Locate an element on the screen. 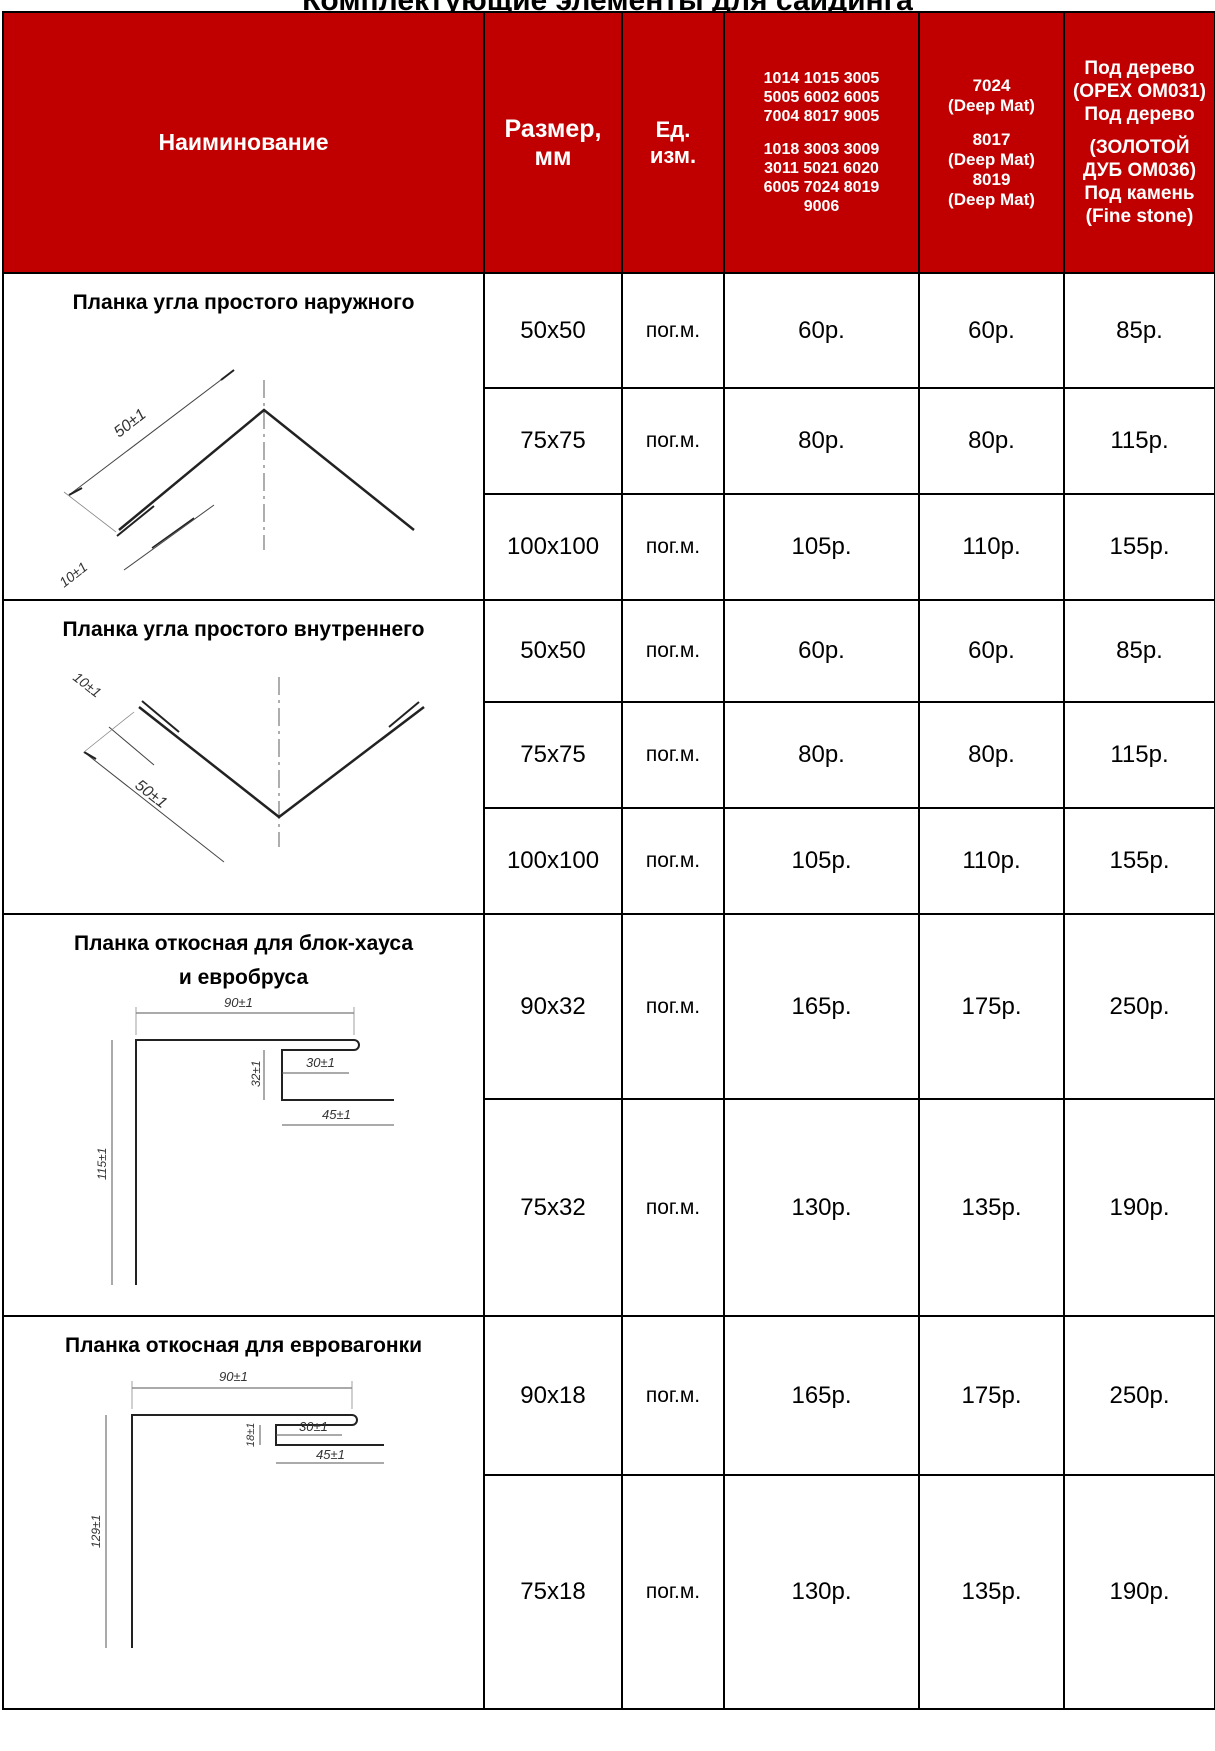 Image resolution: width=1215 pixels, height=1751 pixels. table-row: 75x18 пог.м. 130р. 135р. 190р. is located at coordinates (609, 1592).